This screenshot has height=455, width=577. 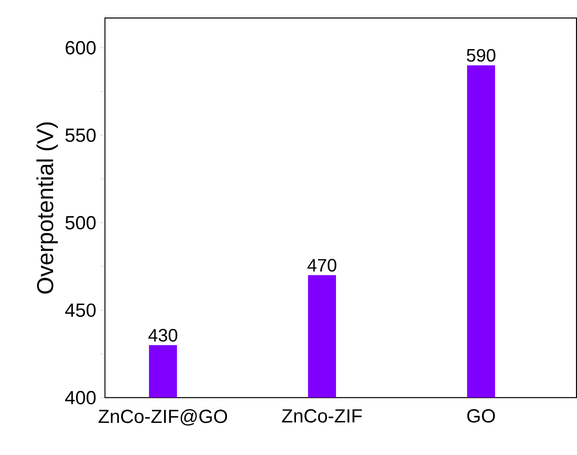 What do you see at coordinates (481, 416) in the screenshot?
I see `x-tick-label: GO` at bounding box center [481, 416].